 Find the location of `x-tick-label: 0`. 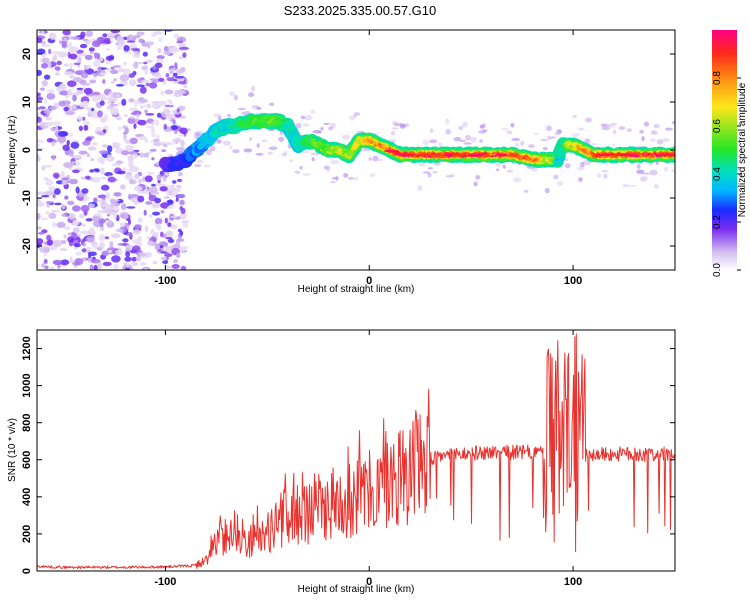

x-tick-label: 0 is located at coordinates (369, 582).